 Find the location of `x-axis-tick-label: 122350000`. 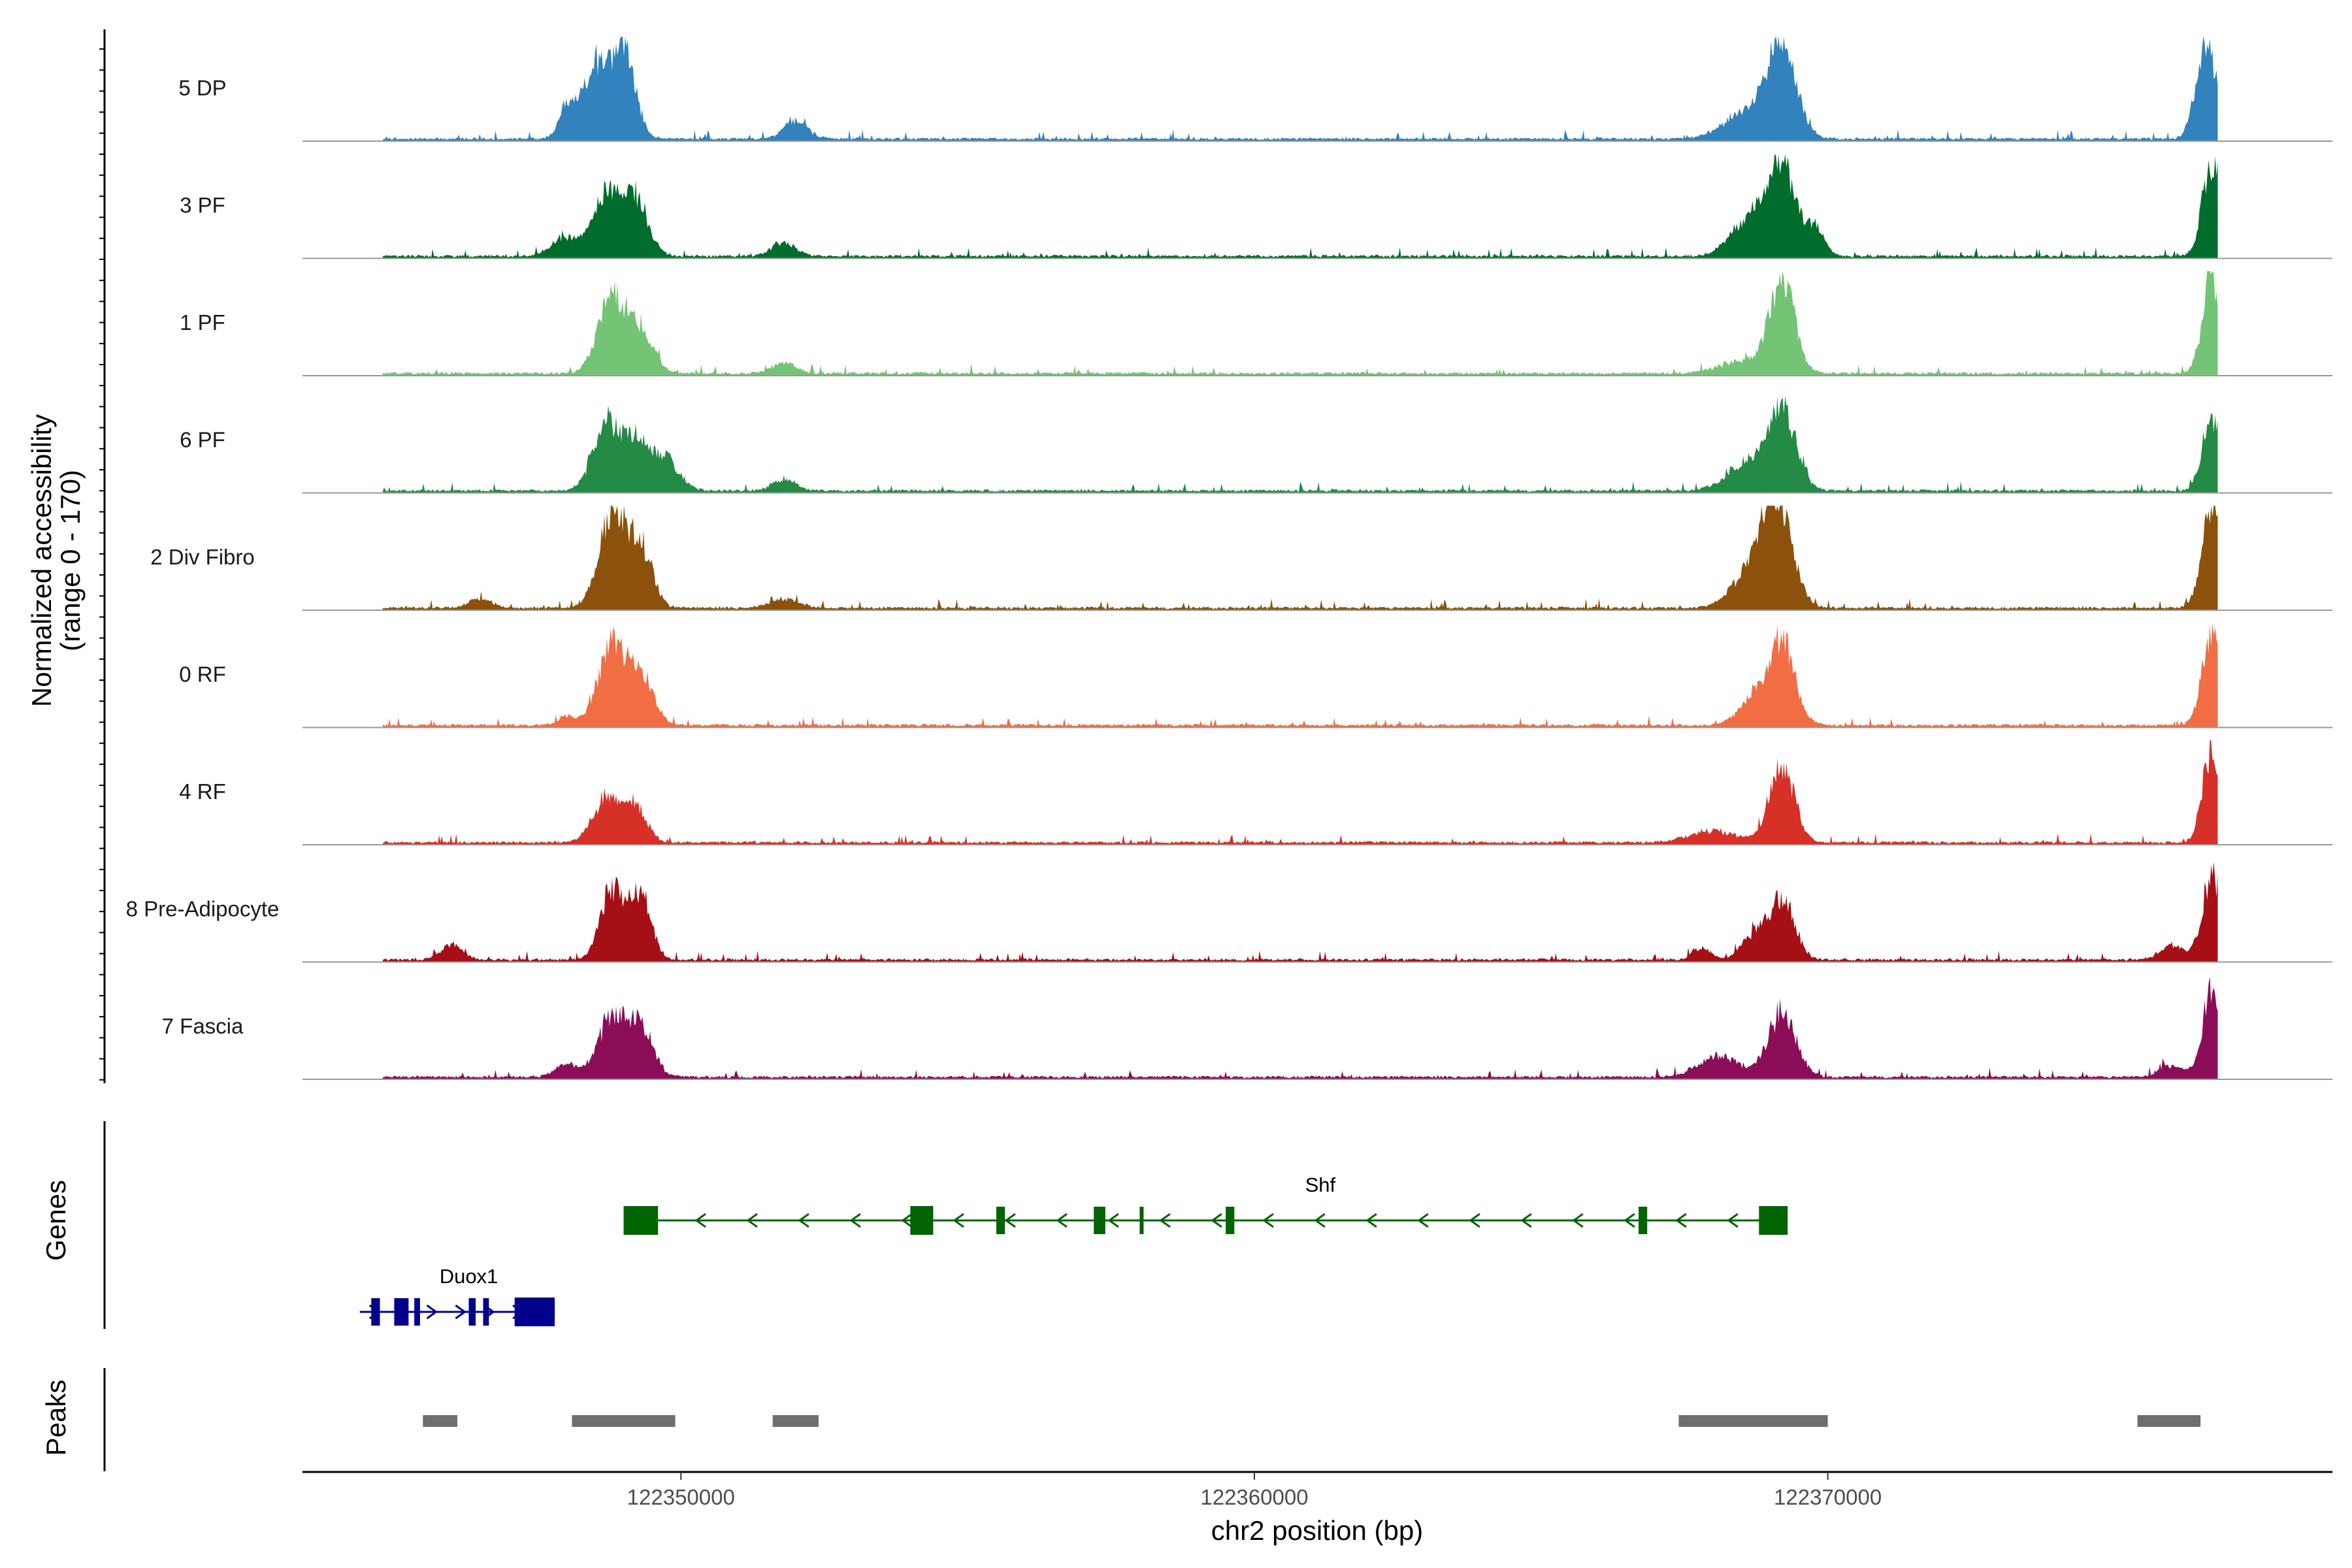

x-axis-tick-label: 122350000 is located at coordinates (681, 1497).